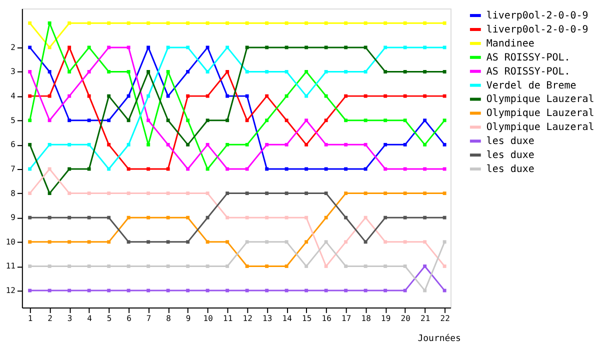 This screenshot has width=600, height=350. I want to click on y-tick-label: 7, so click(13, 169).